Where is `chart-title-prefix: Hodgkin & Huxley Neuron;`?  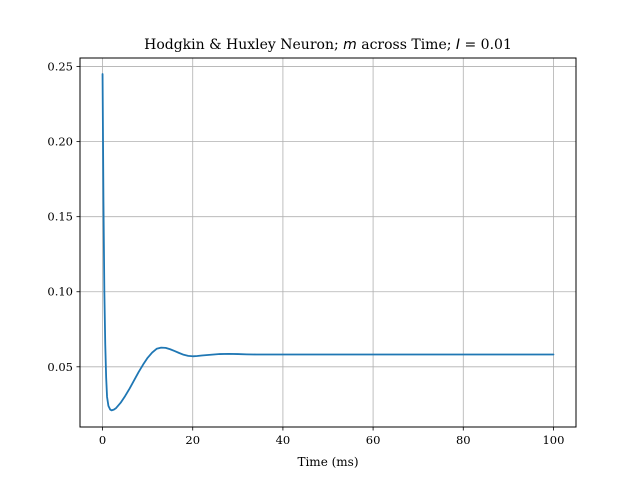
chart-title-prefix: Hodgkin & Huxley Neuron; is located at coordinates (243, 45).